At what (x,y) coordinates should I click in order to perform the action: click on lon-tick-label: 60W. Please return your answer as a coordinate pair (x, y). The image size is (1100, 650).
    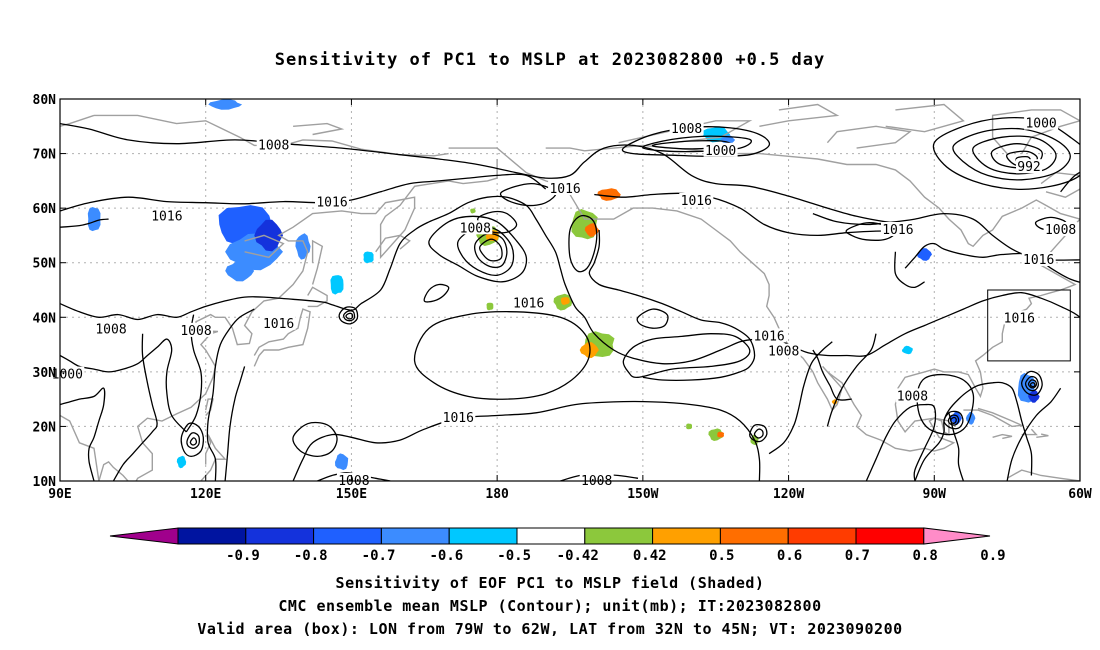
    Looking at the image, I should click on (1080, 494).